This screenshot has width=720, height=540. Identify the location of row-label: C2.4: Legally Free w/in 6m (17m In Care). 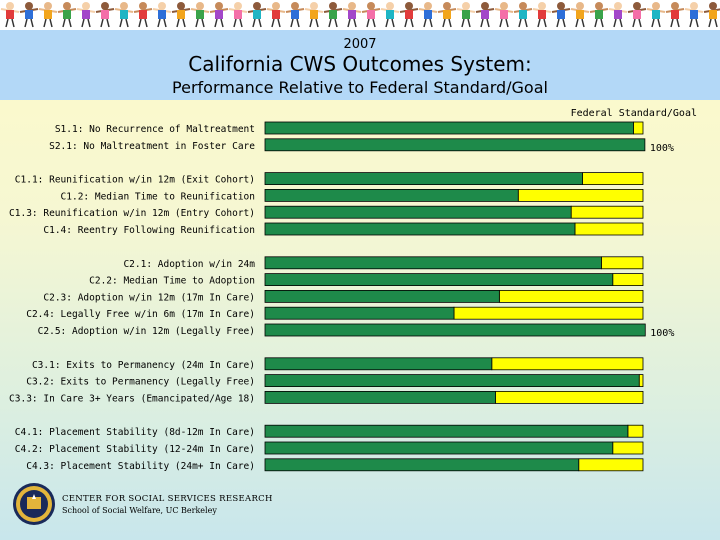
(140, 314).